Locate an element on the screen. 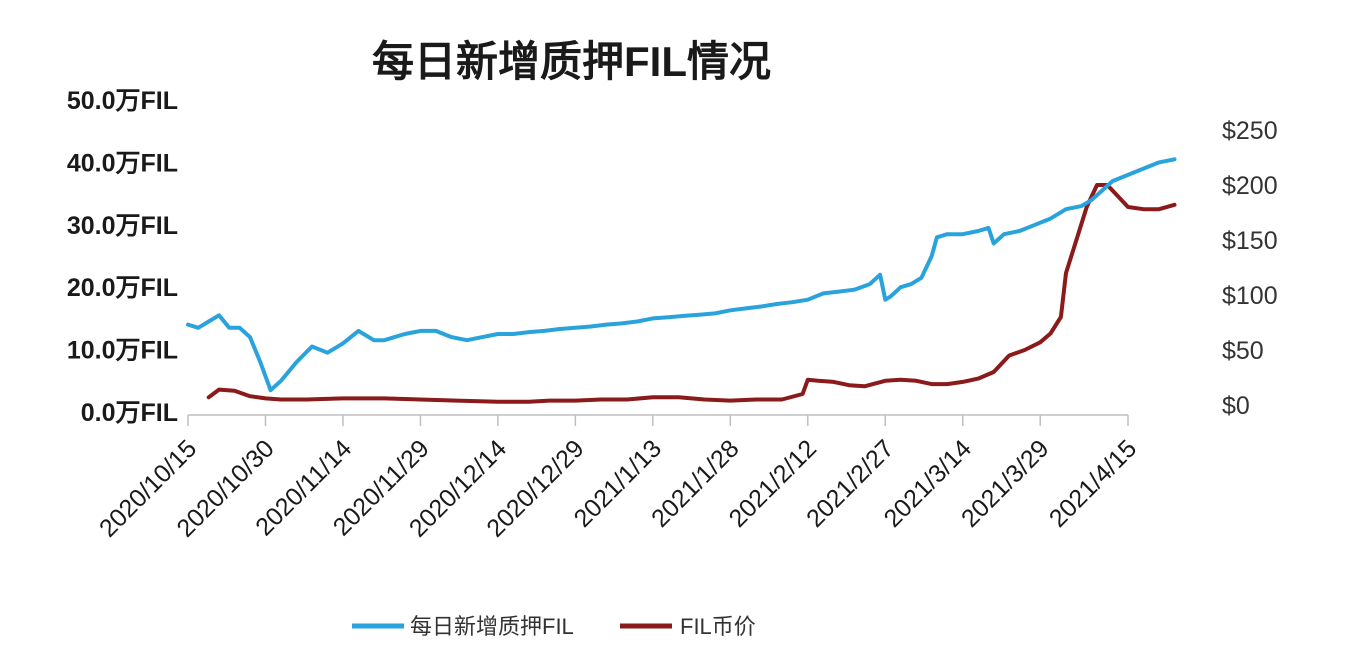 The height and width of the screenshot is (658, 1360). y-right-tick-label: $100 is located at coordinates (1250, 296).